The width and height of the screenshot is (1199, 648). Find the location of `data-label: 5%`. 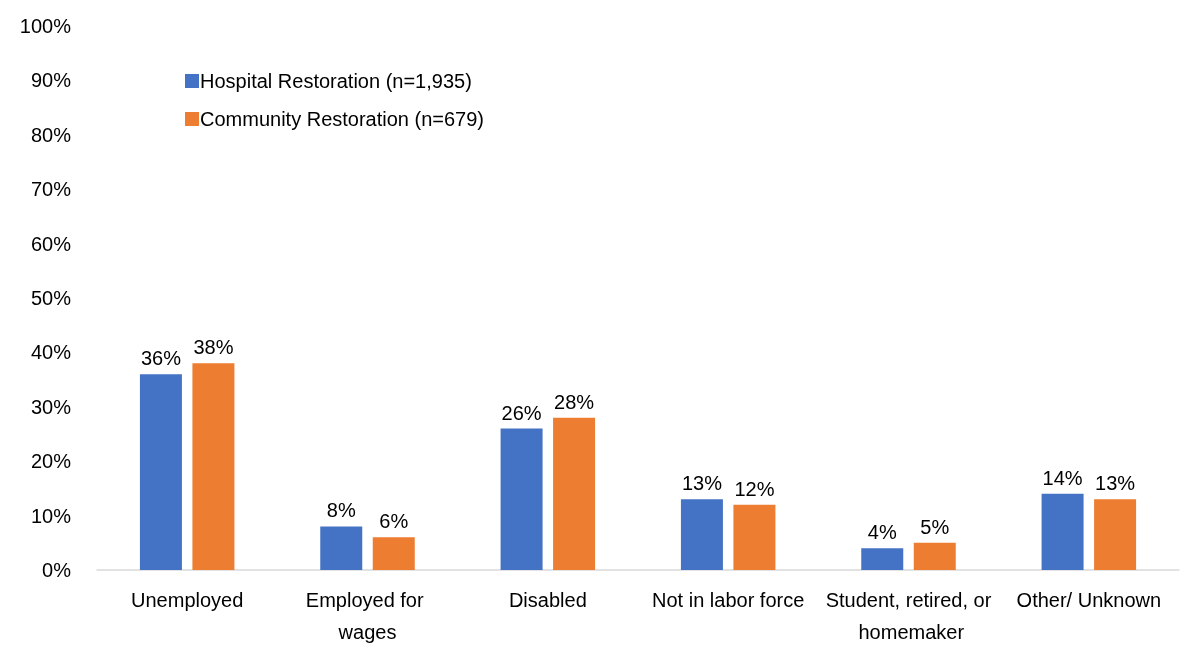

data-label: 5% is located at coordinates (935, 526).